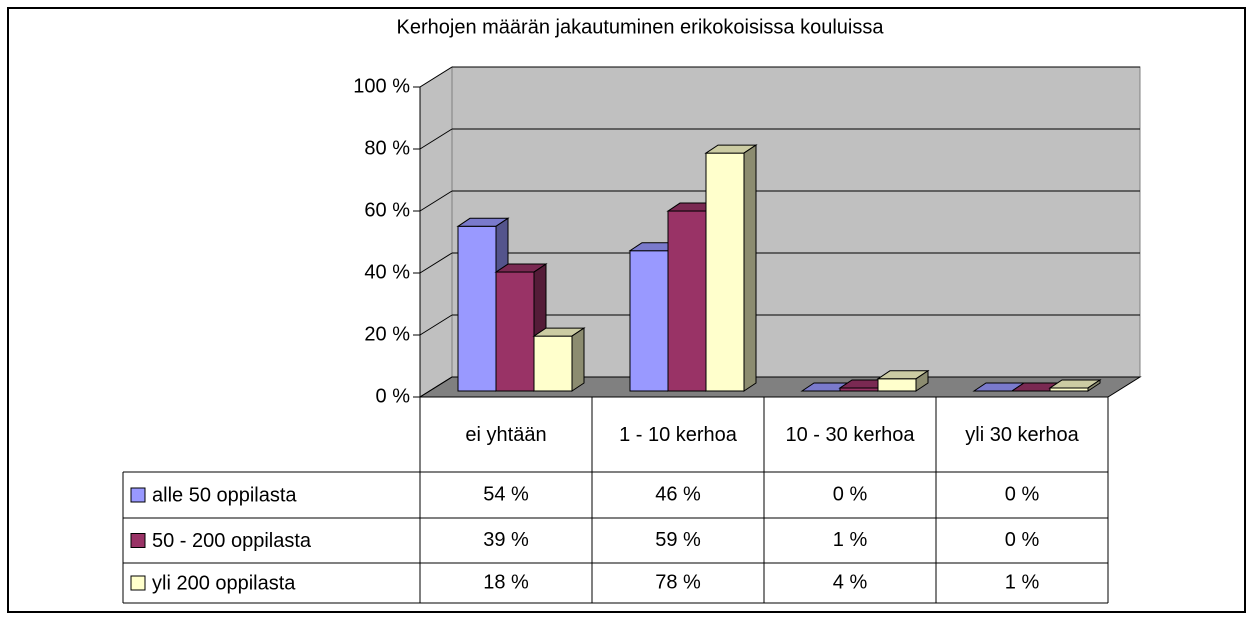  I want to click on category-label: 1 - 10 kerhoa, so click(678, 434).